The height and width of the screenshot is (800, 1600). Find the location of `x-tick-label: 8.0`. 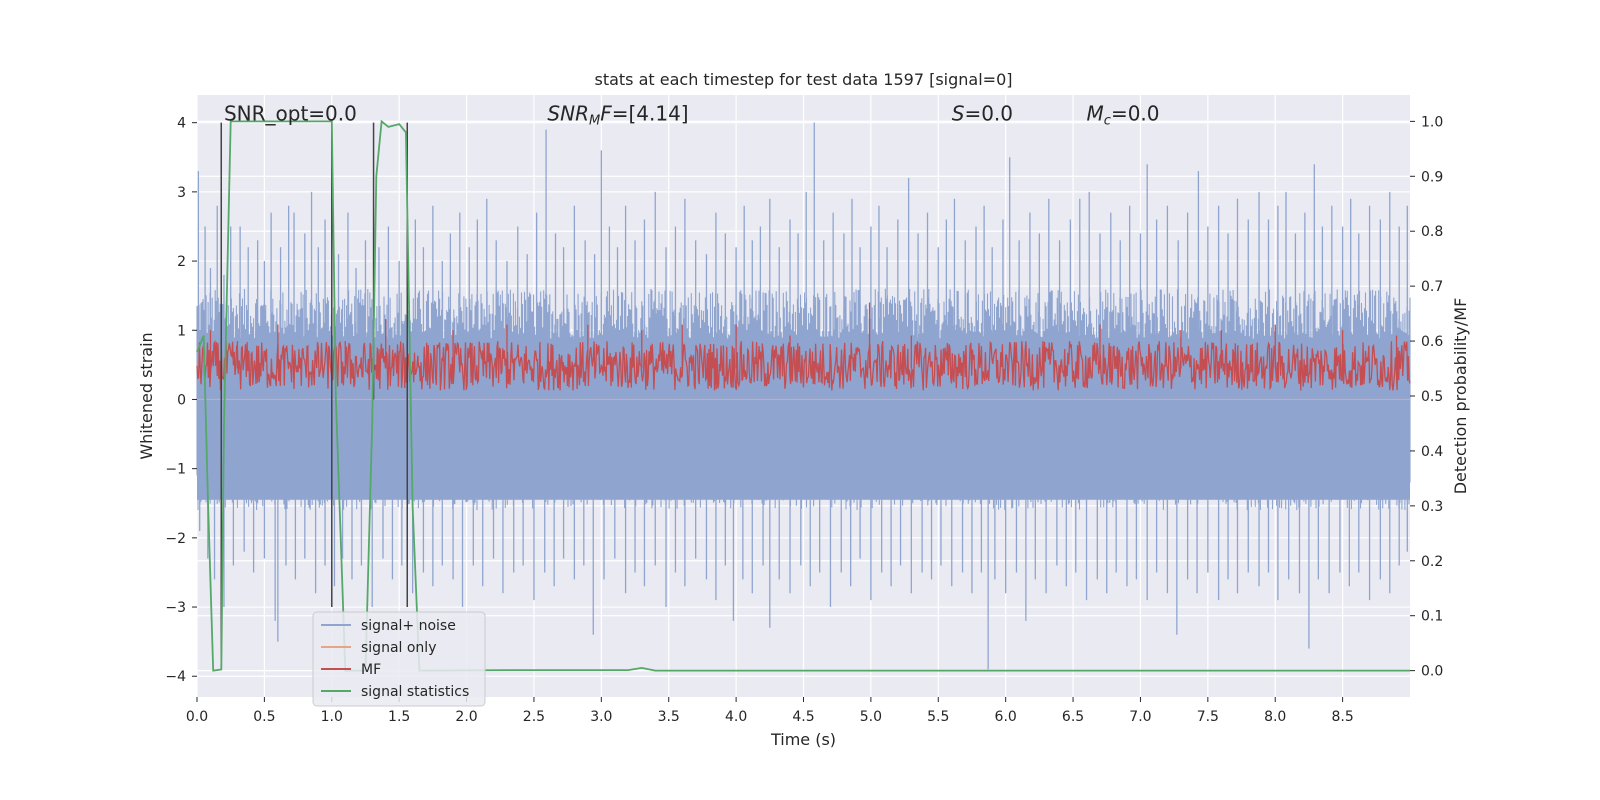

x-tick-label: 8.0 is located at coordinates (1275, 717).